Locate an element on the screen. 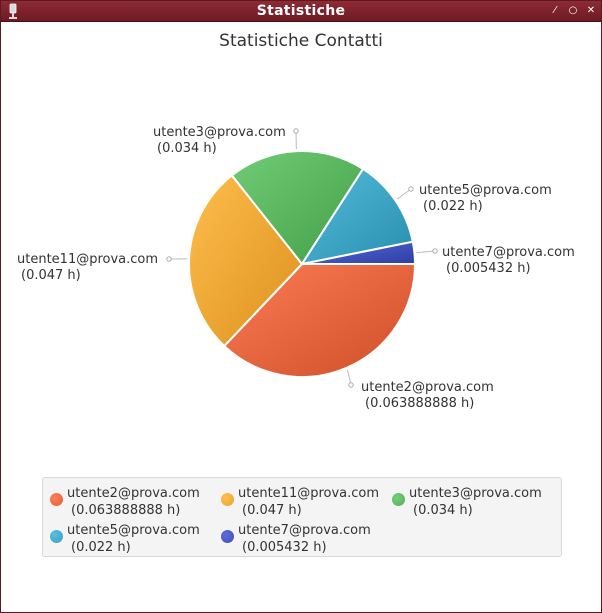 This screenshot has height=613, width=602. legend-value: (0.034 h) is located at coordinates (443, 510).